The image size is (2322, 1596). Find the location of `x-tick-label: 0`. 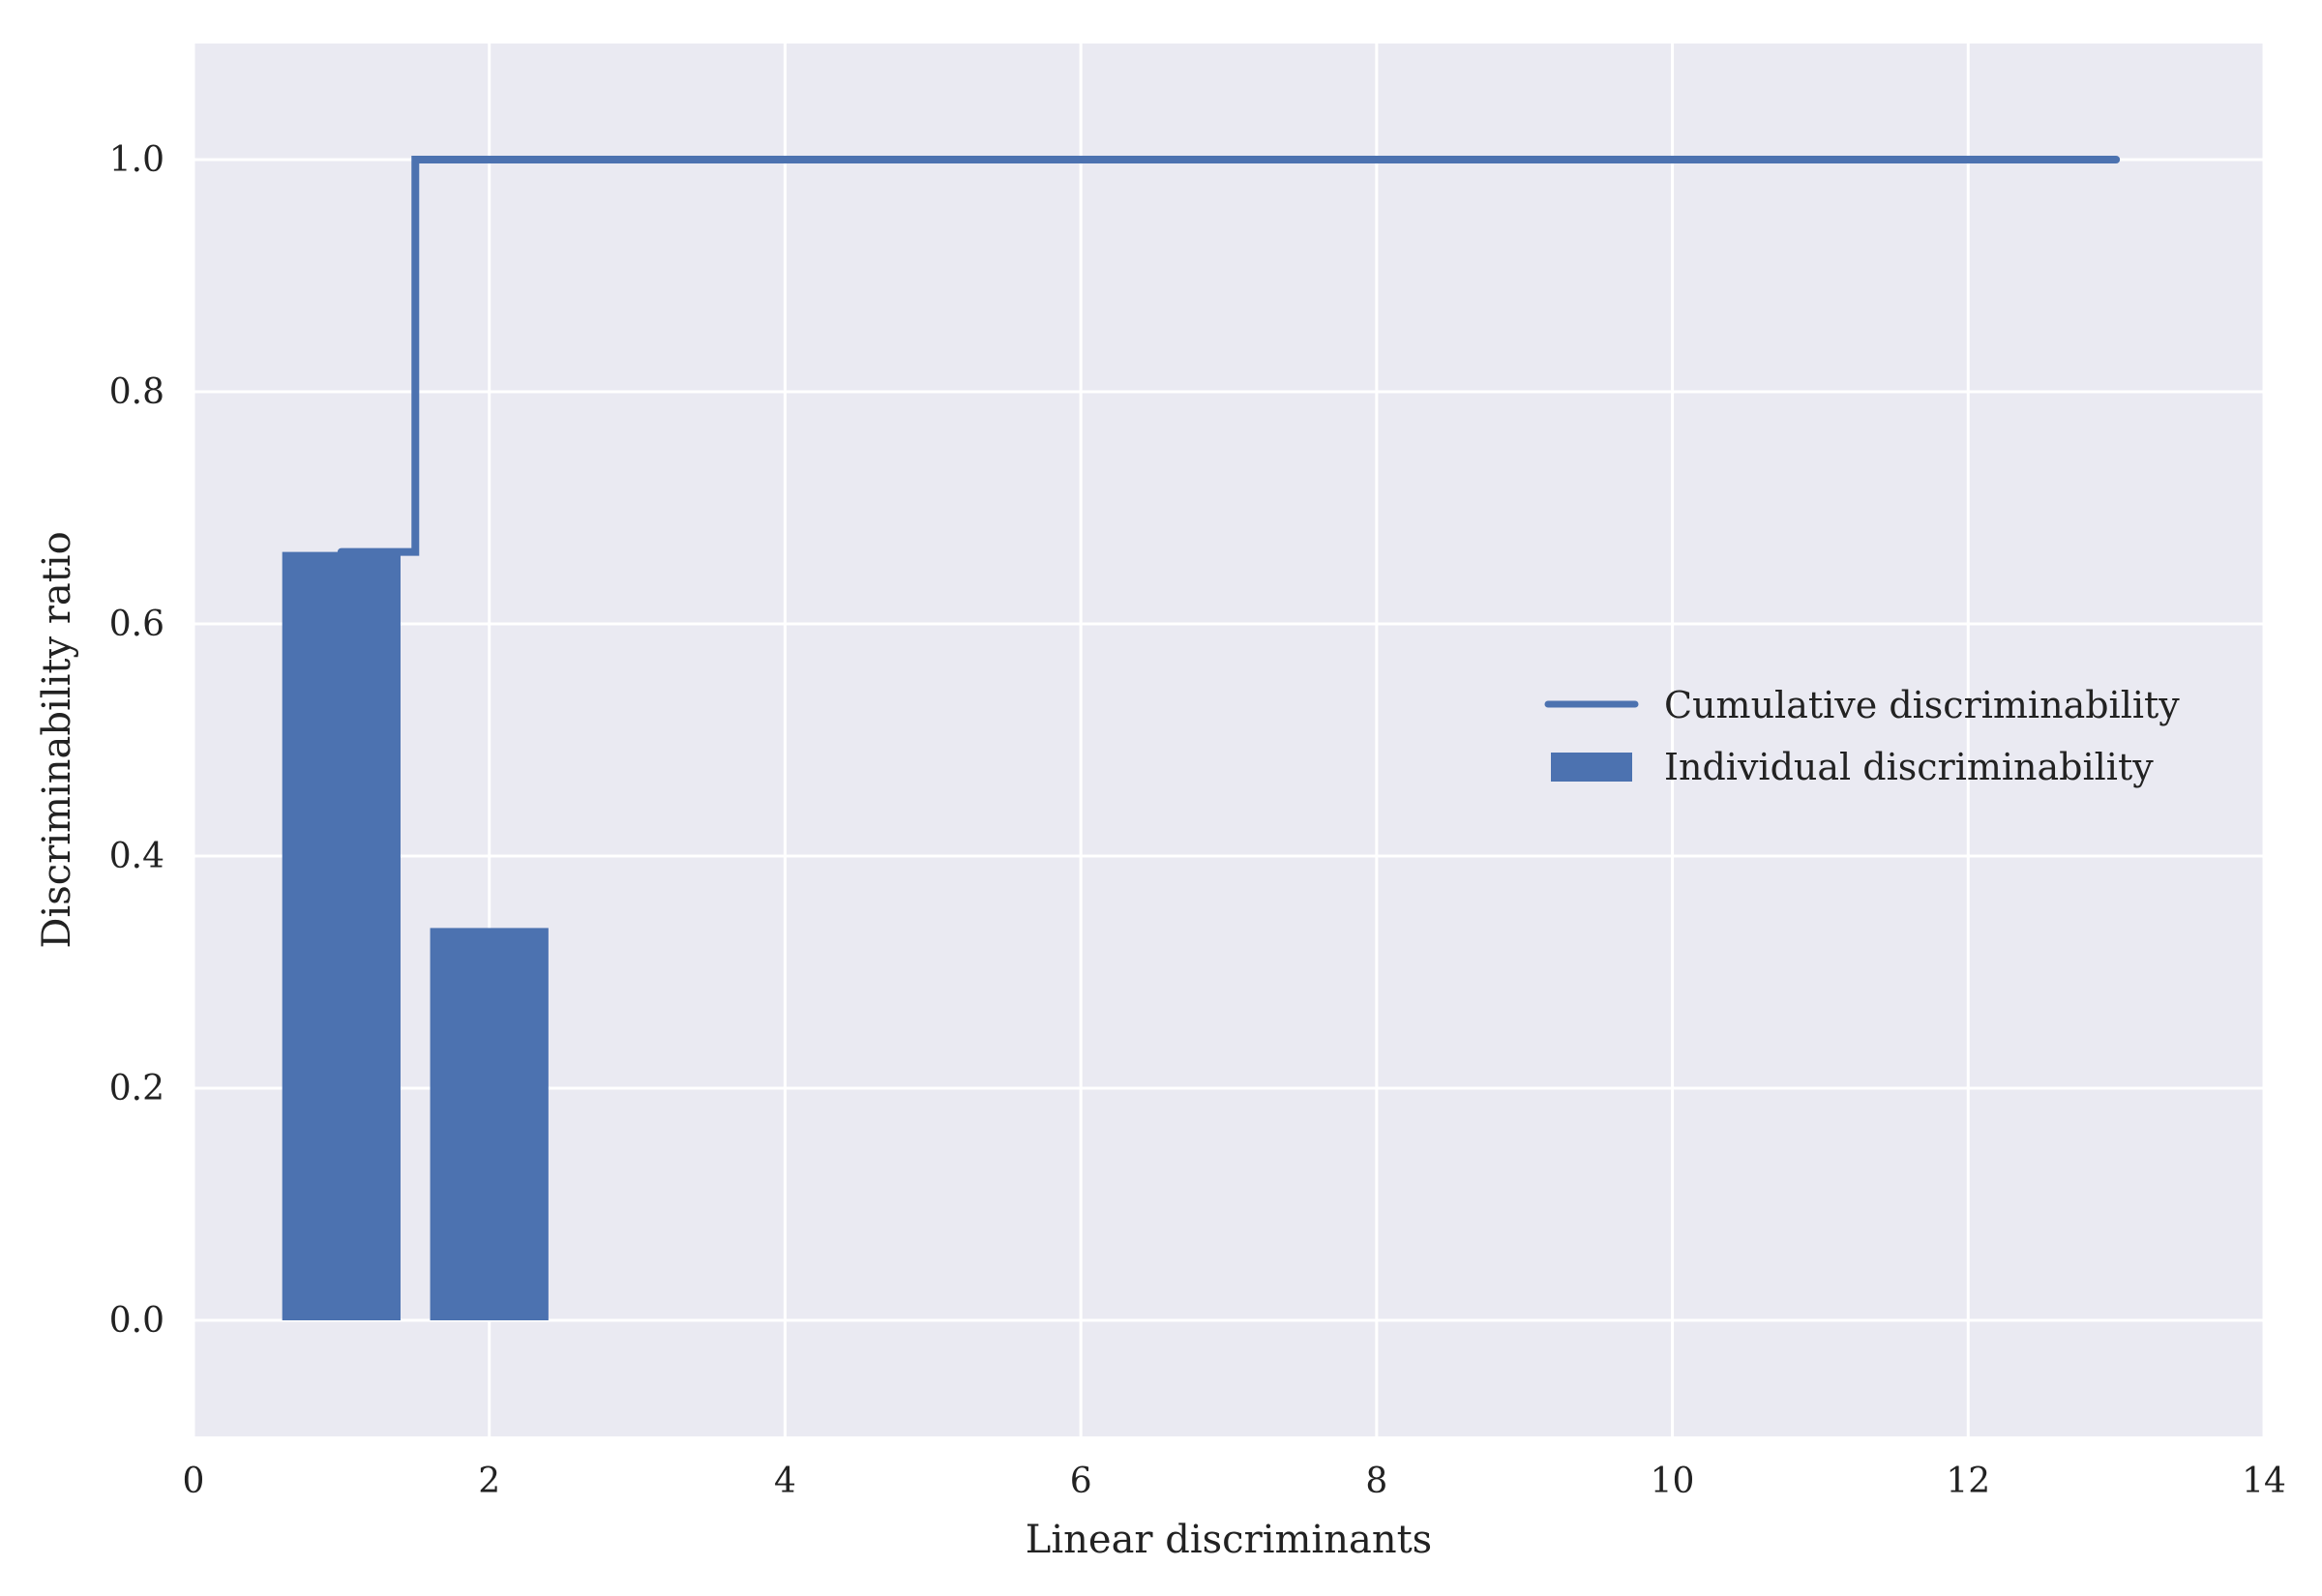

x-tick-label: 0 is located at coordinates (194, 1481).